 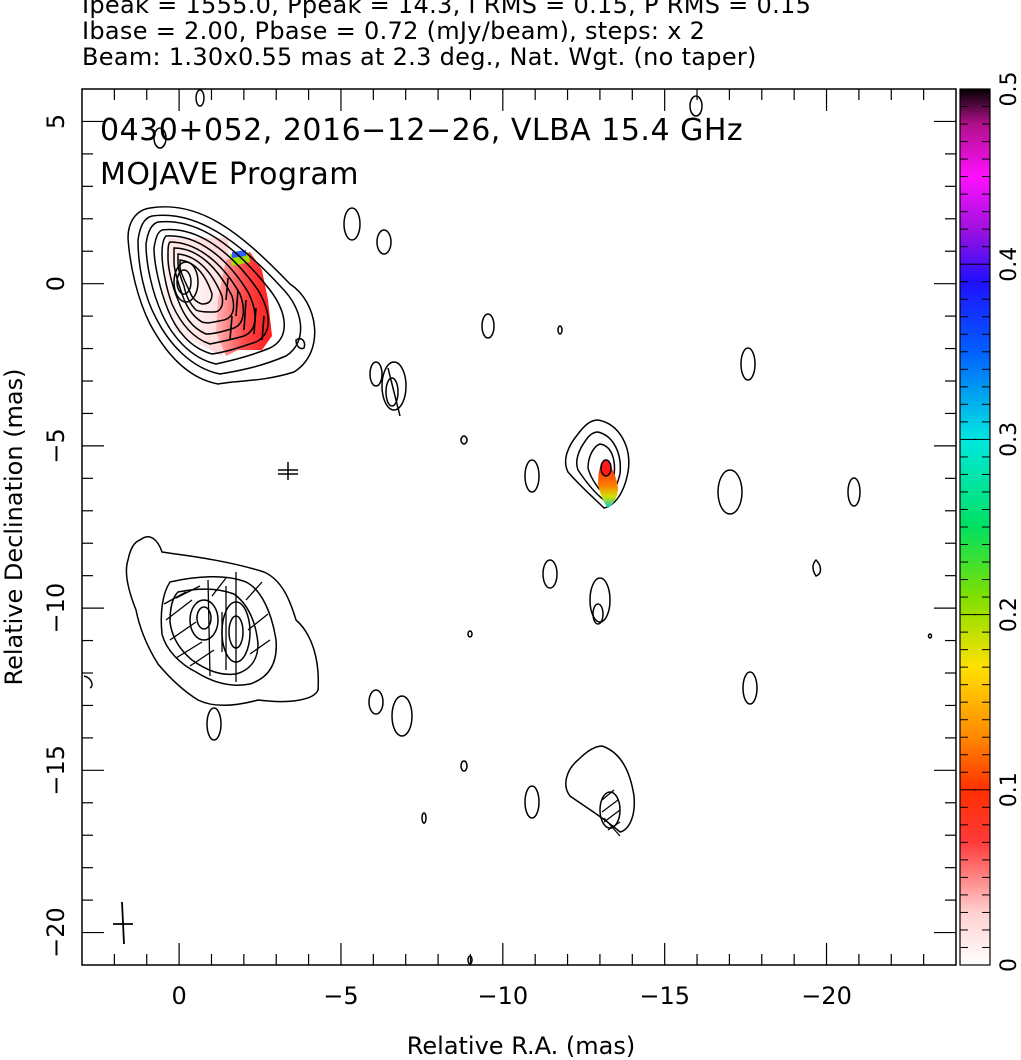 I want to click on colorbar-ticks: 0 0.1 0.2 0.3 0.4 0.5, so click(x=990, y=522).